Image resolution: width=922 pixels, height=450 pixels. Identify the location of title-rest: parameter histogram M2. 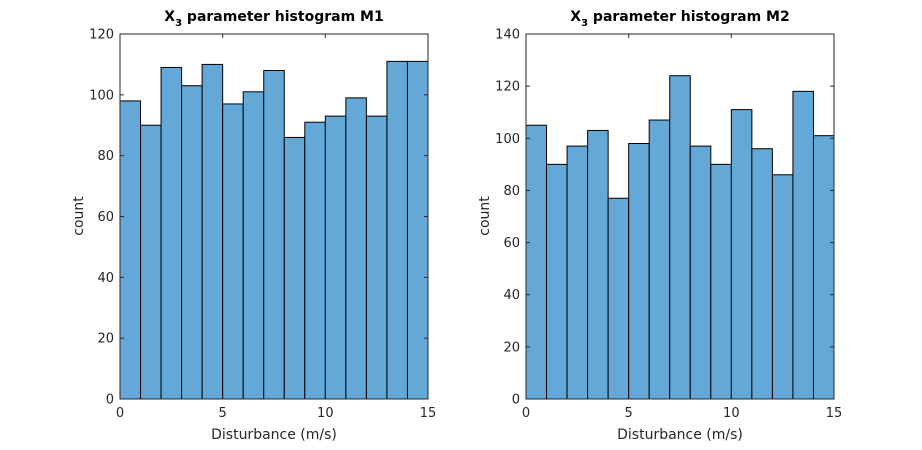
(689, 17).